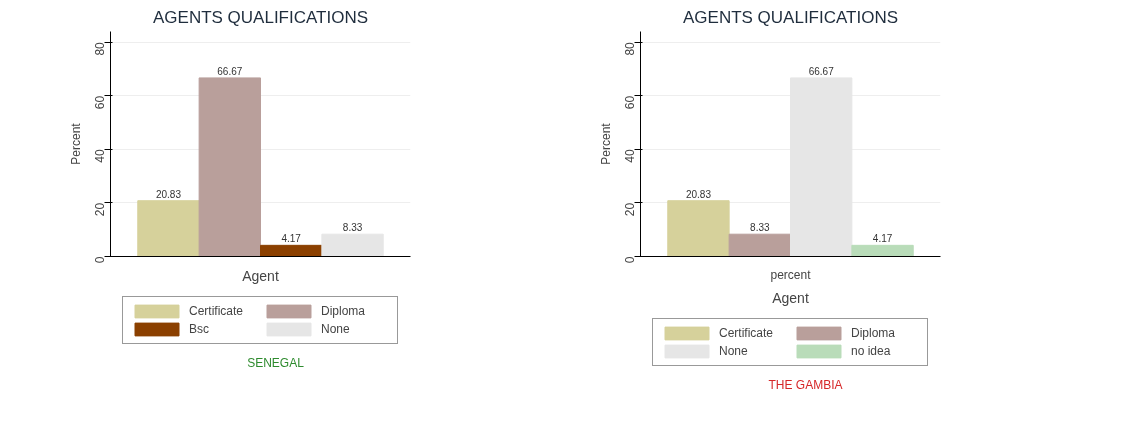 This screenshot has height=421, width=1146. What do you see at coordinates (791, 274) in the screenshot?
I see `x-tick-label: percent` at bounding box center [791, 274].